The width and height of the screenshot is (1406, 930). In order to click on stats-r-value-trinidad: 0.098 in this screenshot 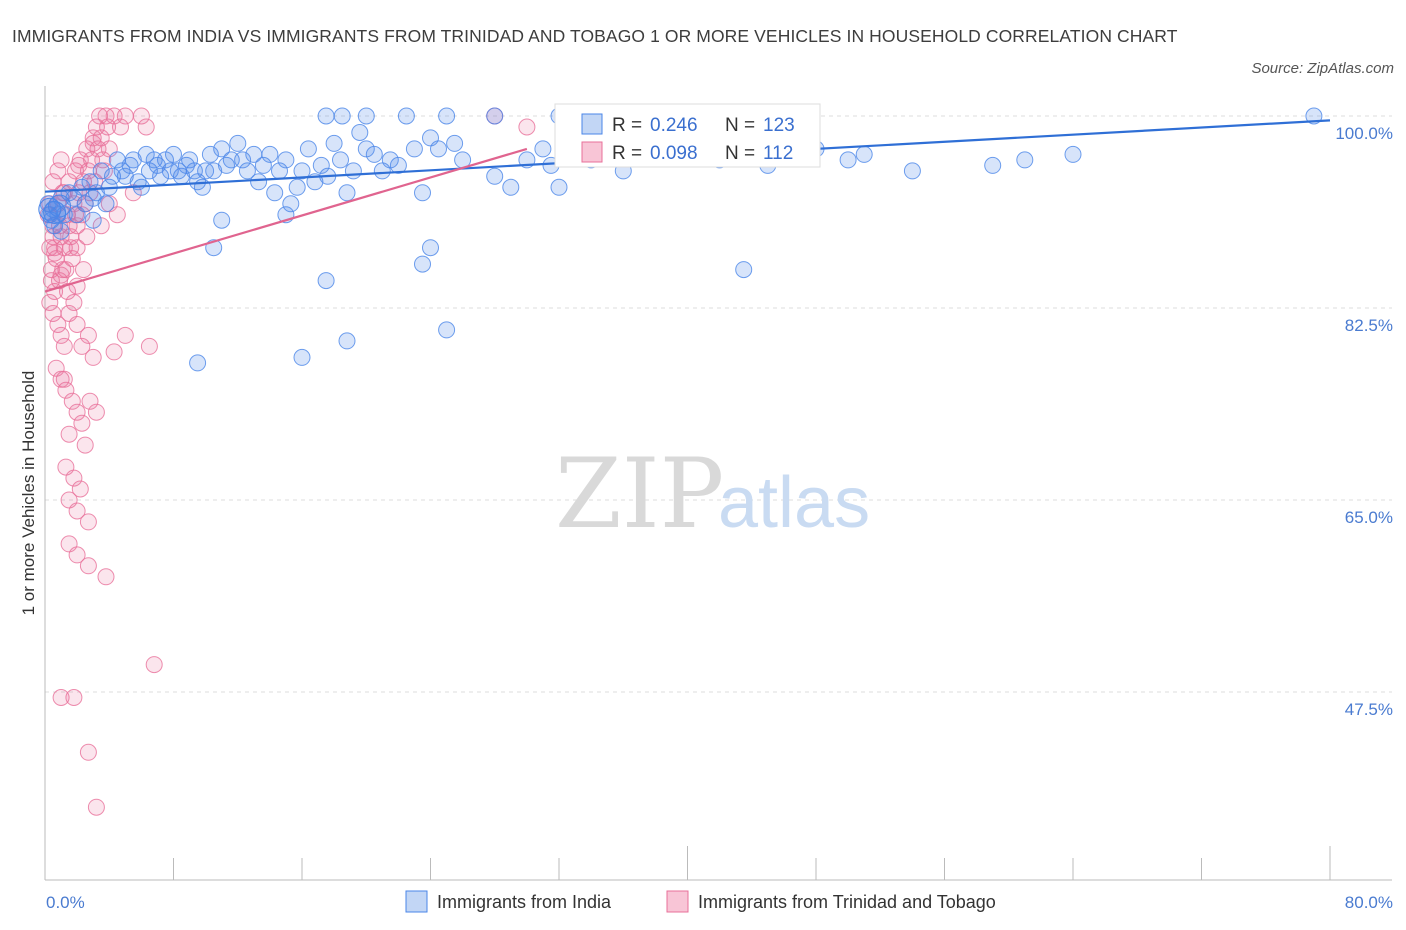, I will do `click(674, 153)`.